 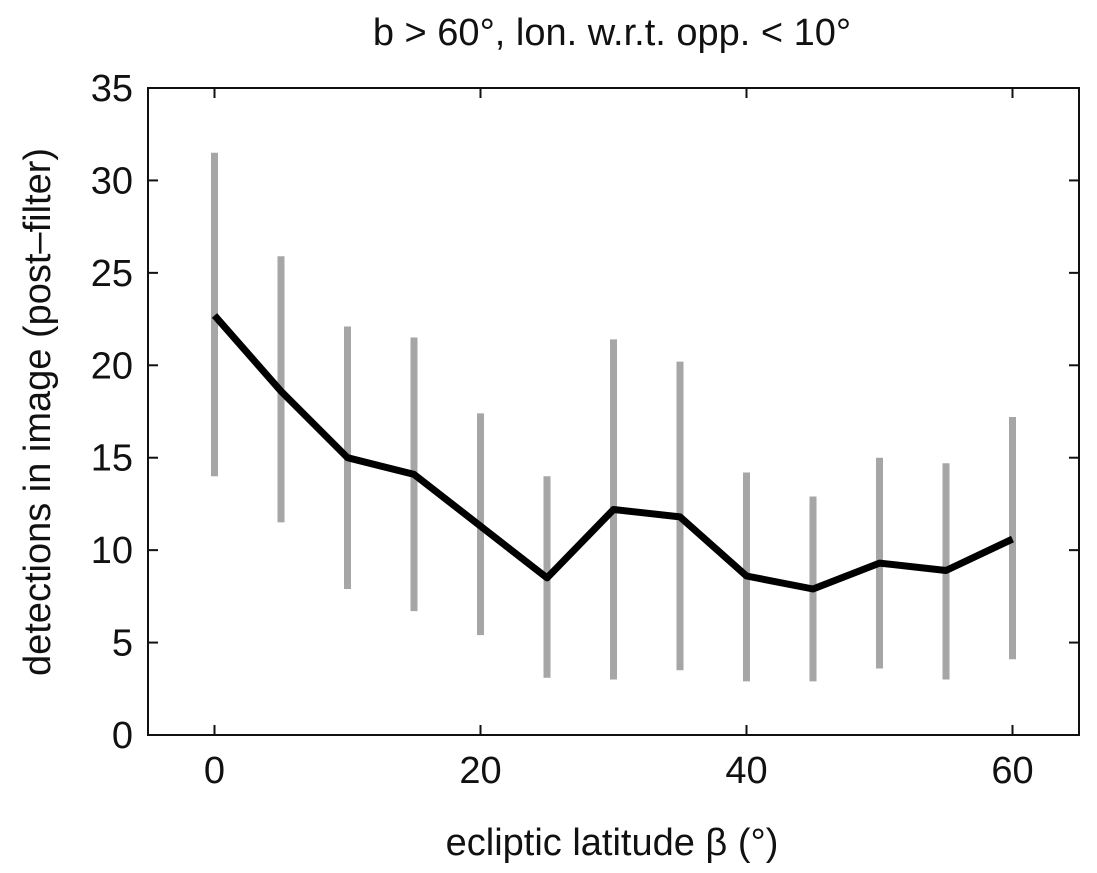 What do you see at coordinates (480, 771) in the screenshot?
I see `x-tick-label: 20` at bounding box center [480, 771].